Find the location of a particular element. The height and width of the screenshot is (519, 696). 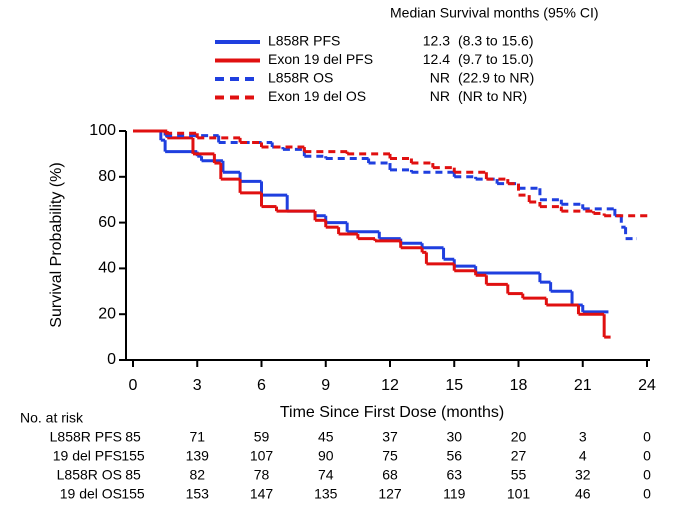

risk-value: 3 is located at coordinates (583, 437).